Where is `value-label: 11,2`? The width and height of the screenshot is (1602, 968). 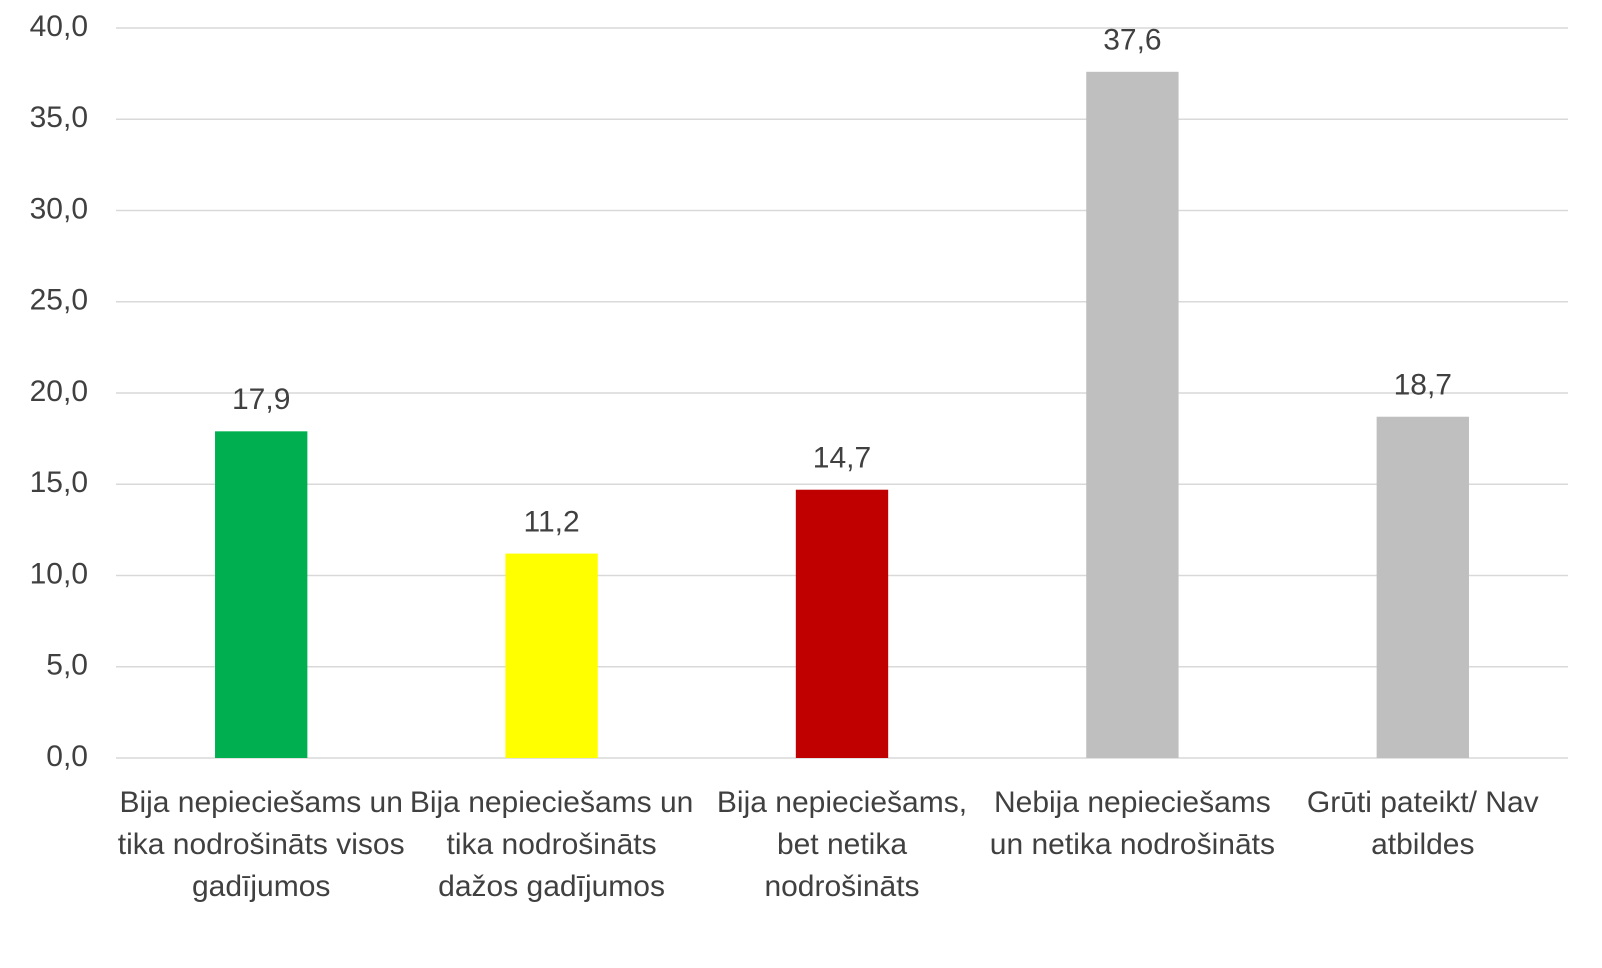
value-label: 11,2 is located at coordinates (552, 522).